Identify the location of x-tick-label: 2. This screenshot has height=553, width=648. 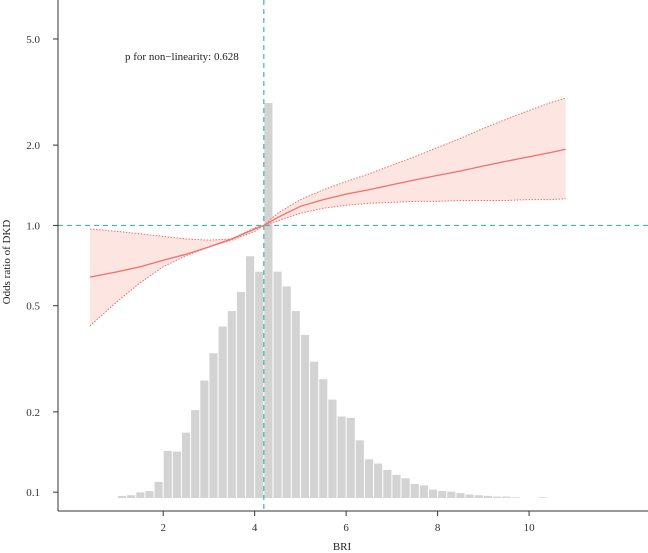
(163, 528).